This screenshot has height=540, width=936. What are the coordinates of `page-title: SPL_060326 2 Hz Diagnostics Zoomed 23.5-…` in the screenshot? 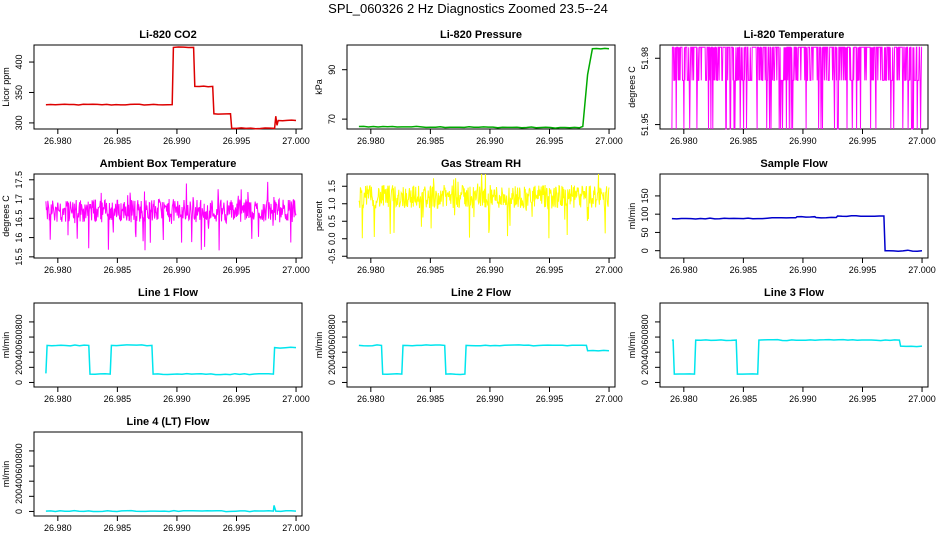 It's located at (468, 8).